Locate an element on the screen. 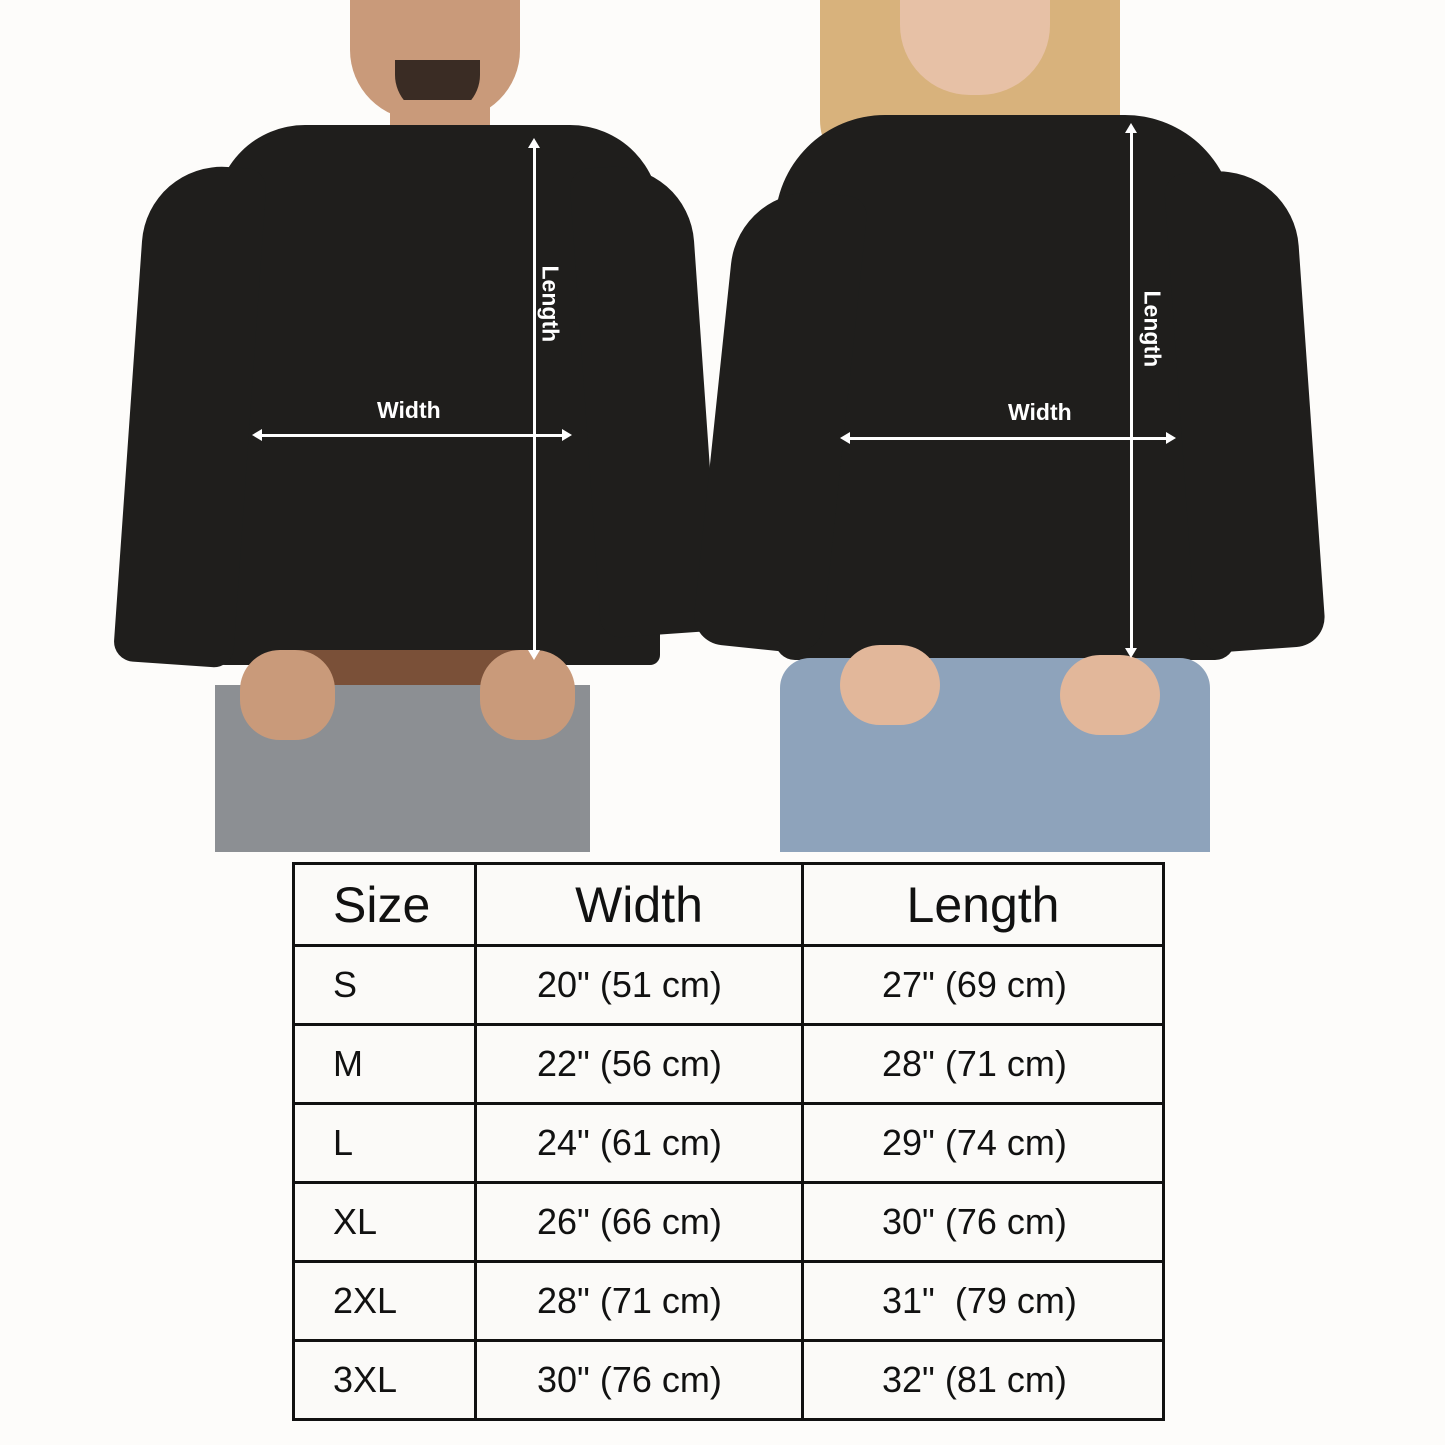 This screenshot has height=1445, width=1445. table-row: 3XL 30" (76 cm) 32" (81 cm) is located at coordinates (728, 1380).